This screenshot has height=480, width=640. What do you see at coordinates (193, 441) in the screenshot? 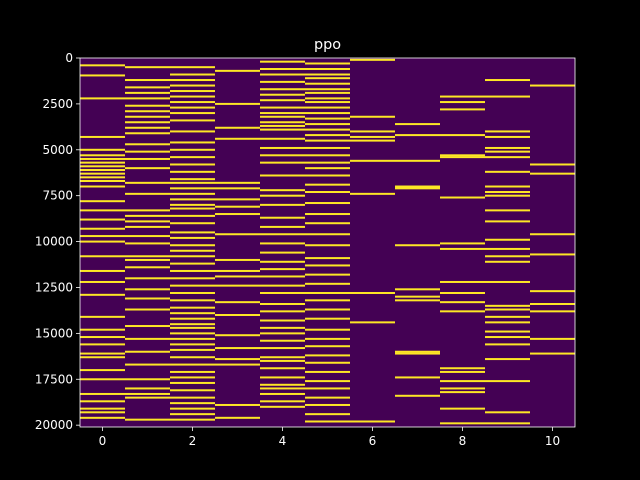
I see `x-tick-label: 2` at bounding box center [193, 441].